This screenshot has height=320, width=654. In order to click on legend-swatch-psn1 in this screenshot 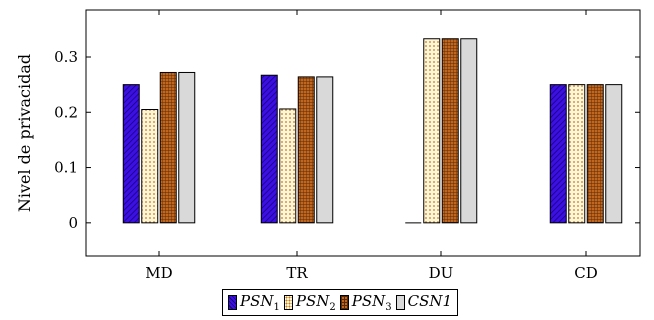, I will do `click(232, 302)`.